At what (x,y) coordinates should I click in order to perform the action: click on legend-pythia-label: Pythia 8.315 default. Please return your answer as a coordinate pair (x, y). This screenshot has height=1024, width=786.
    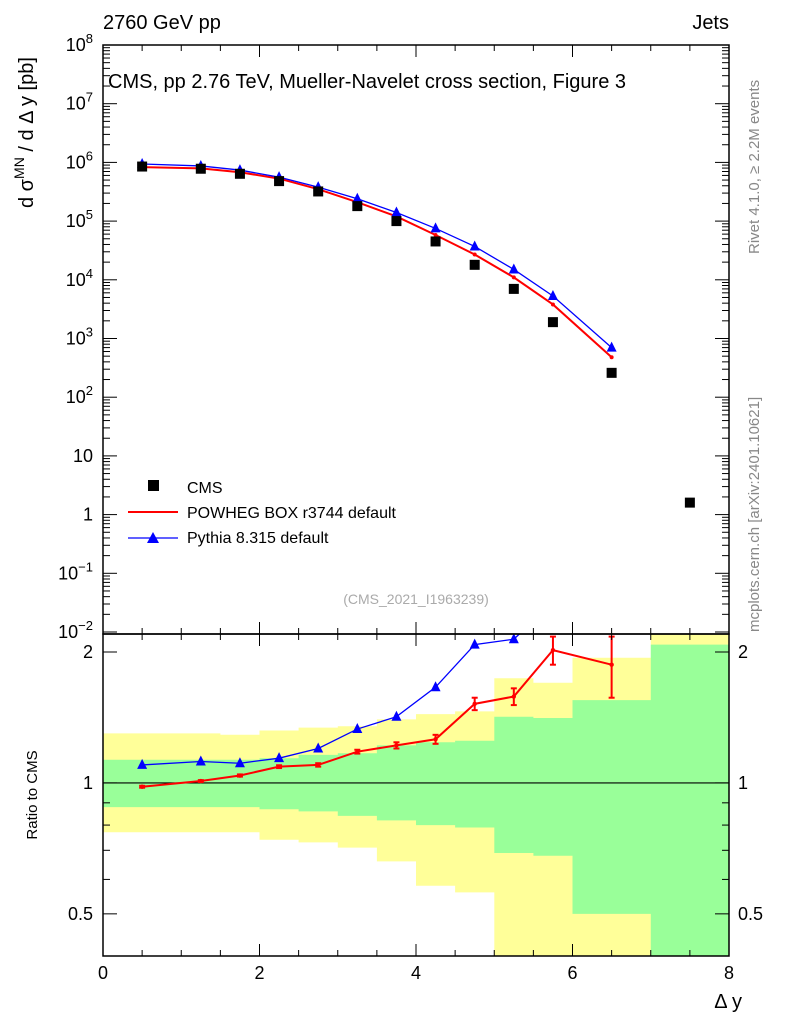
    Looking at the image, I should click on (258, 538).